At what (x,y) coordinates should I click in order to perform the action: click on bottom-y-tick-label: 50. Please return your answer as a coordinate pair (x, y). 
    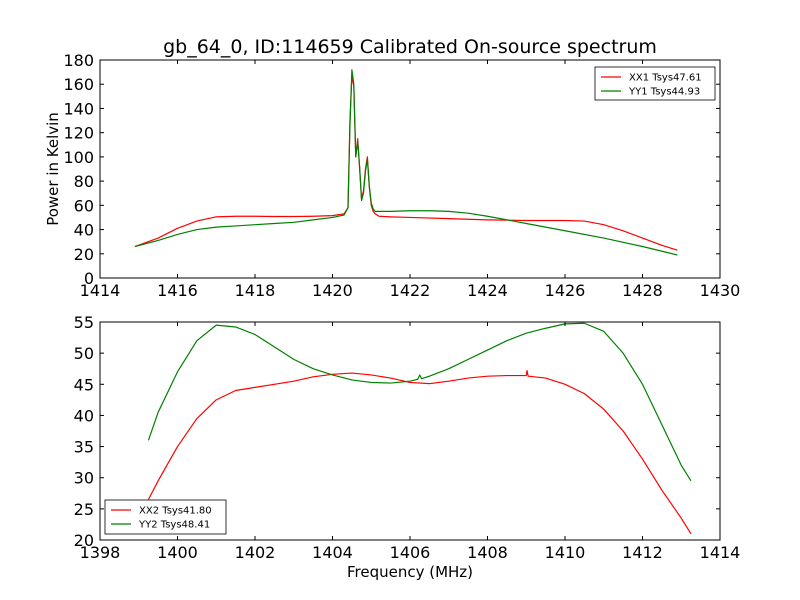
    Looking at the image, I should click on (84, 353).